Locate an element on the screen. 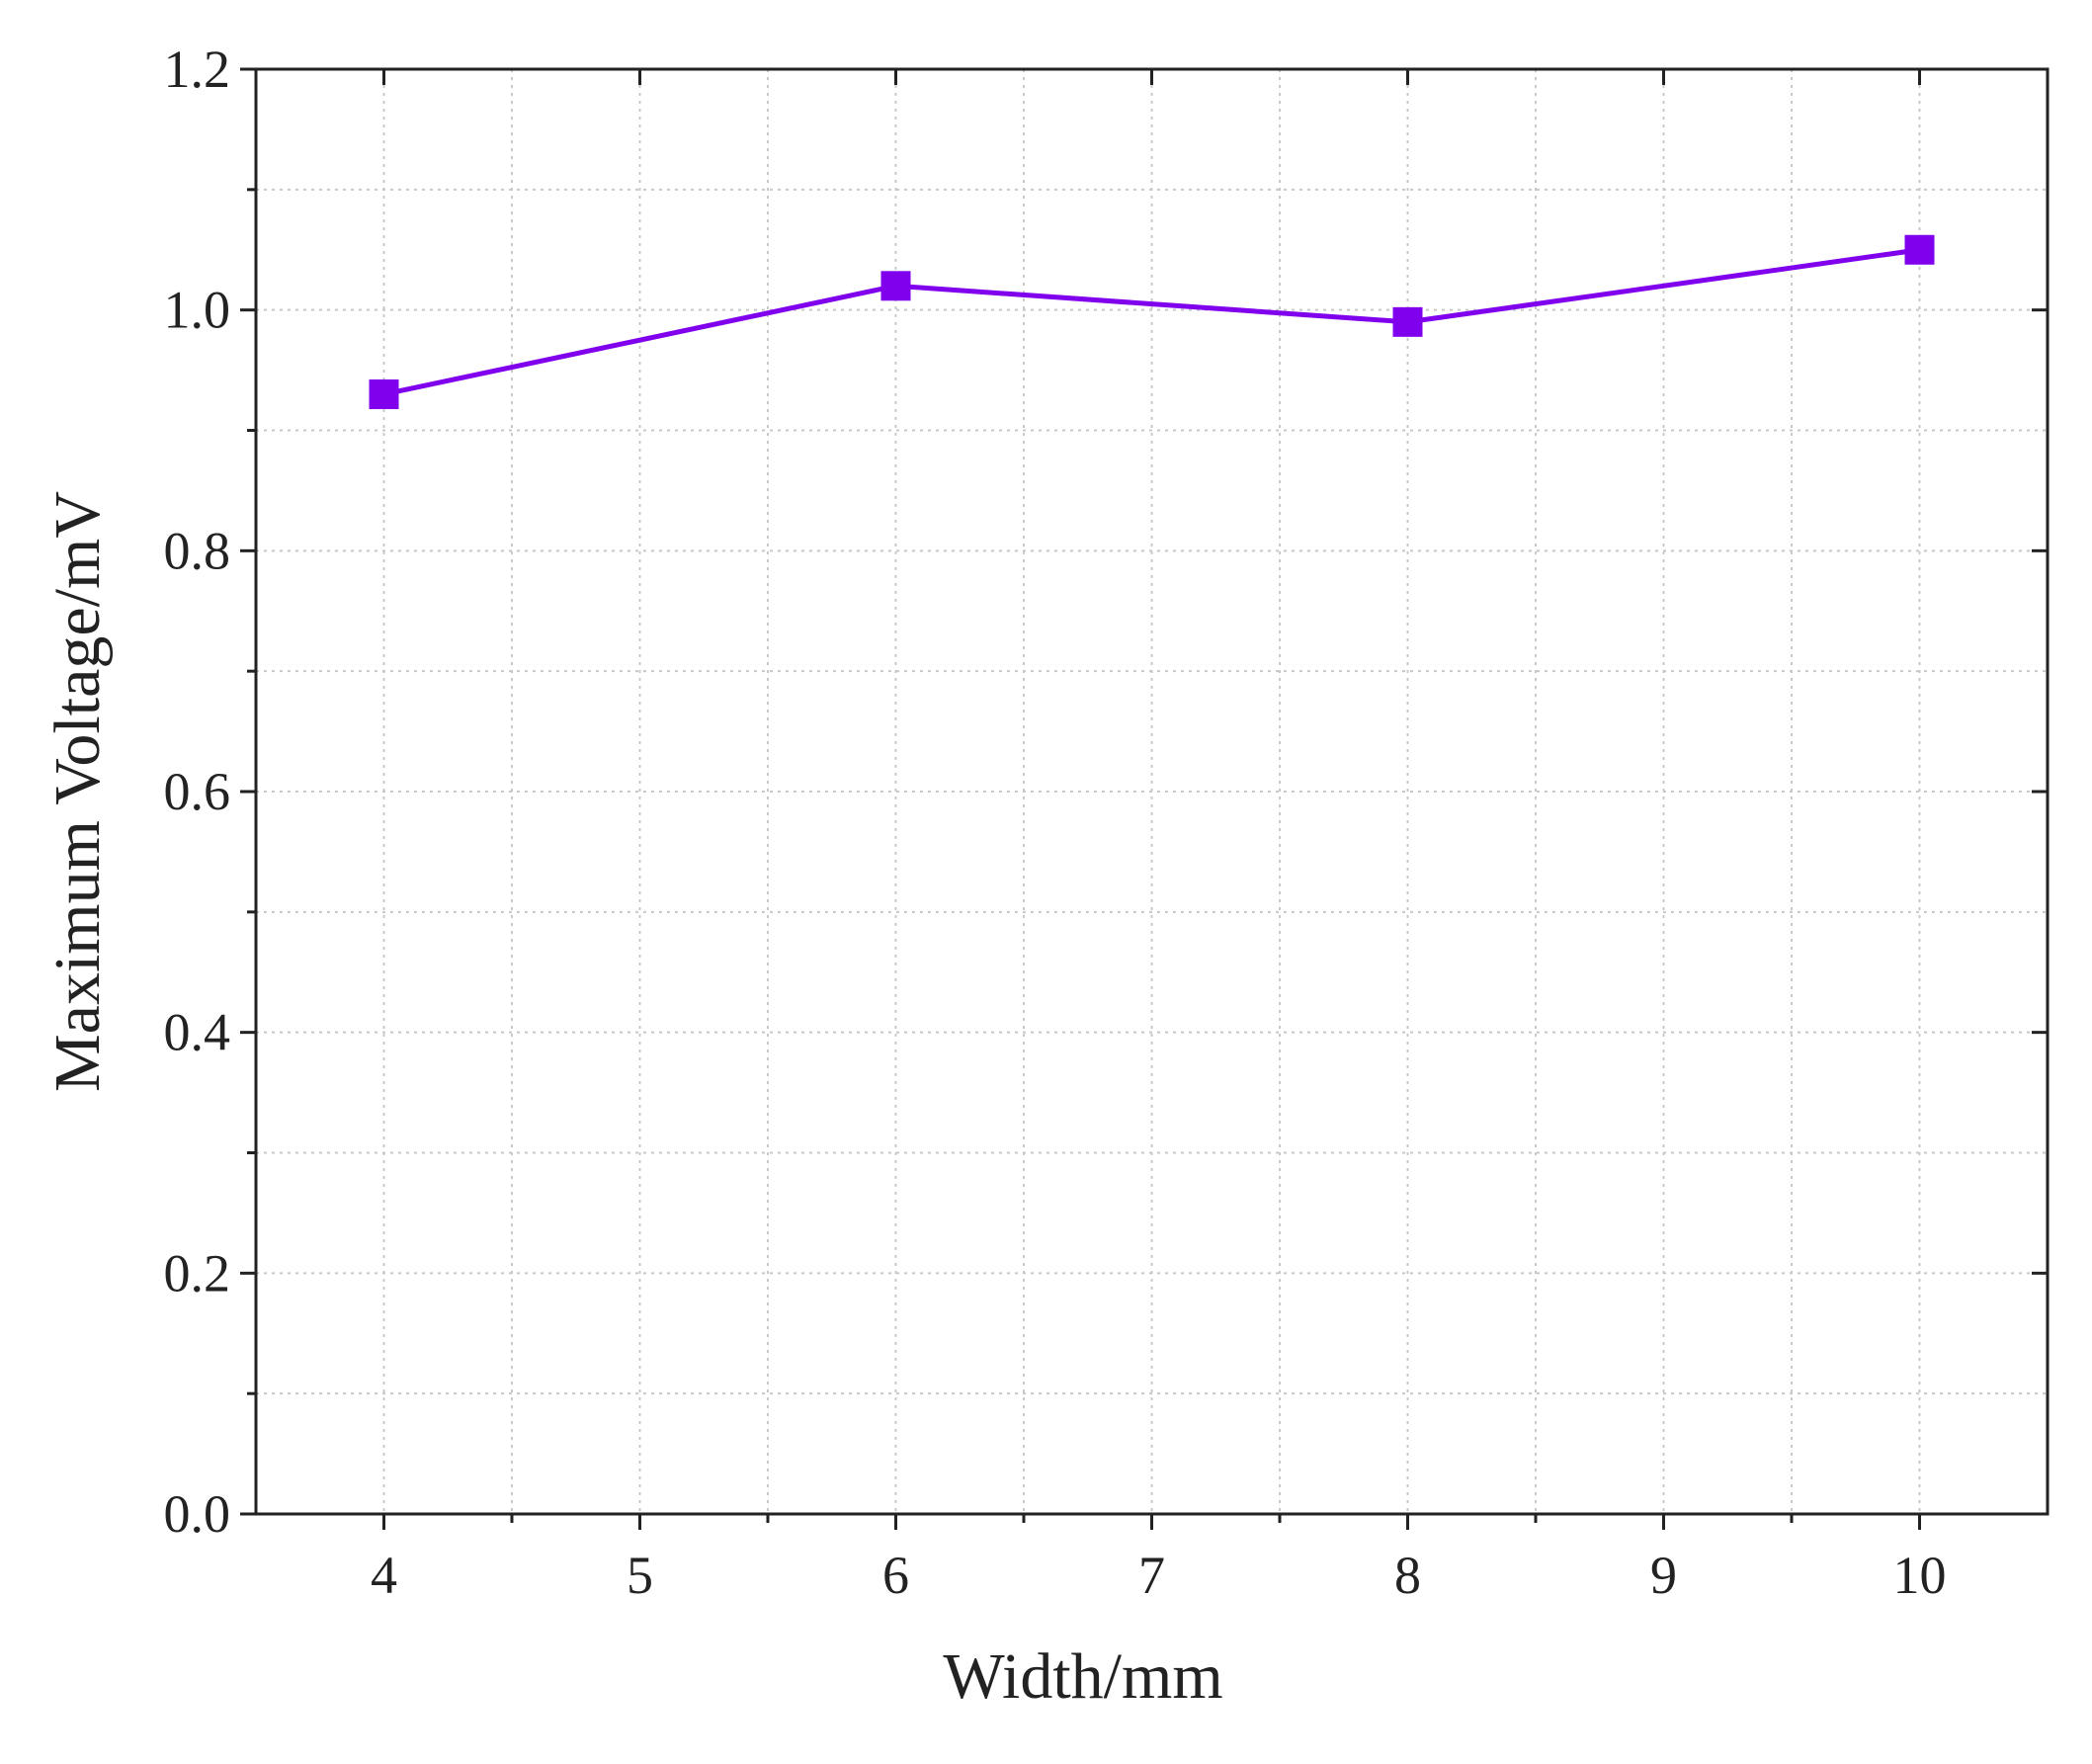 The width and height of the screenshot is (2092, 1764). y-tick-label: 0.0 is located at coordinates (197, 1514).